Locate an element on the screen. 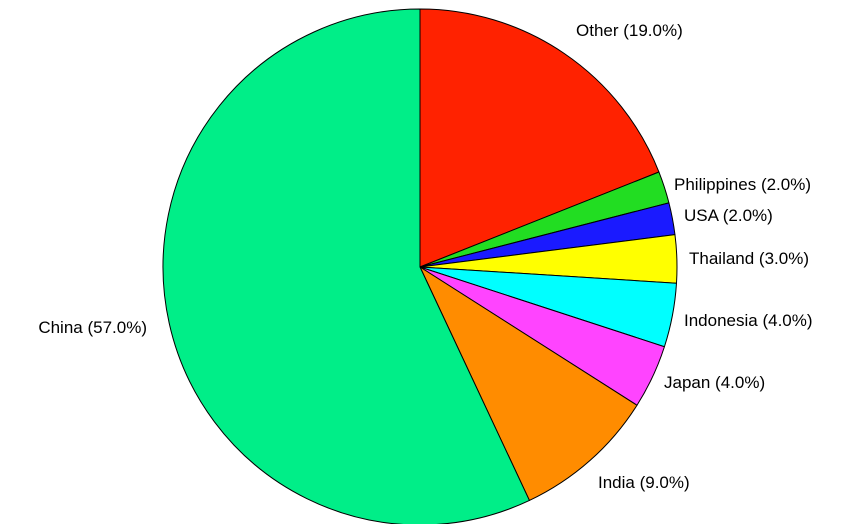  slice-label-india: India (9.0%) is located at coordinates (644, 482).